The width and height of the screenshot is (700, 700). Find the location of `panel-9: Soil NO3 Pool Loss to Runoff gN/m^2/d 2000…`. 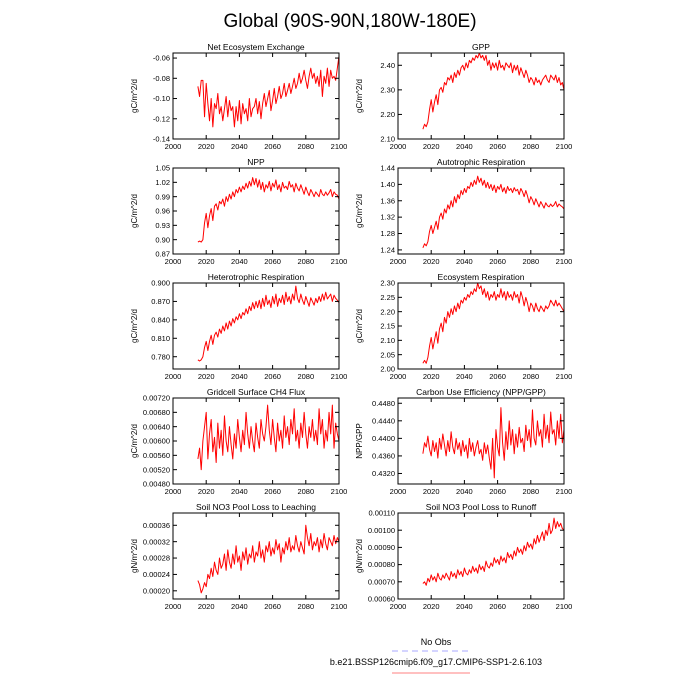

panel-9: Soil NO3 Pool Loss to Runoff gN/m^2/d 2000… is located at coordinates (463, 556).